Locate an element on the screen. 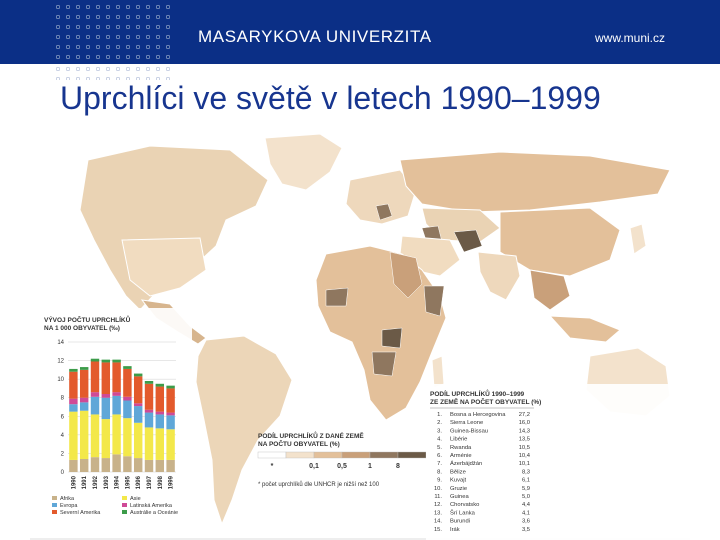 The width and height of the screenshot is (720, 540). slide-title: Uprchlíci ve světě v letech 1990–1999 is located at coordinates (330, 98).